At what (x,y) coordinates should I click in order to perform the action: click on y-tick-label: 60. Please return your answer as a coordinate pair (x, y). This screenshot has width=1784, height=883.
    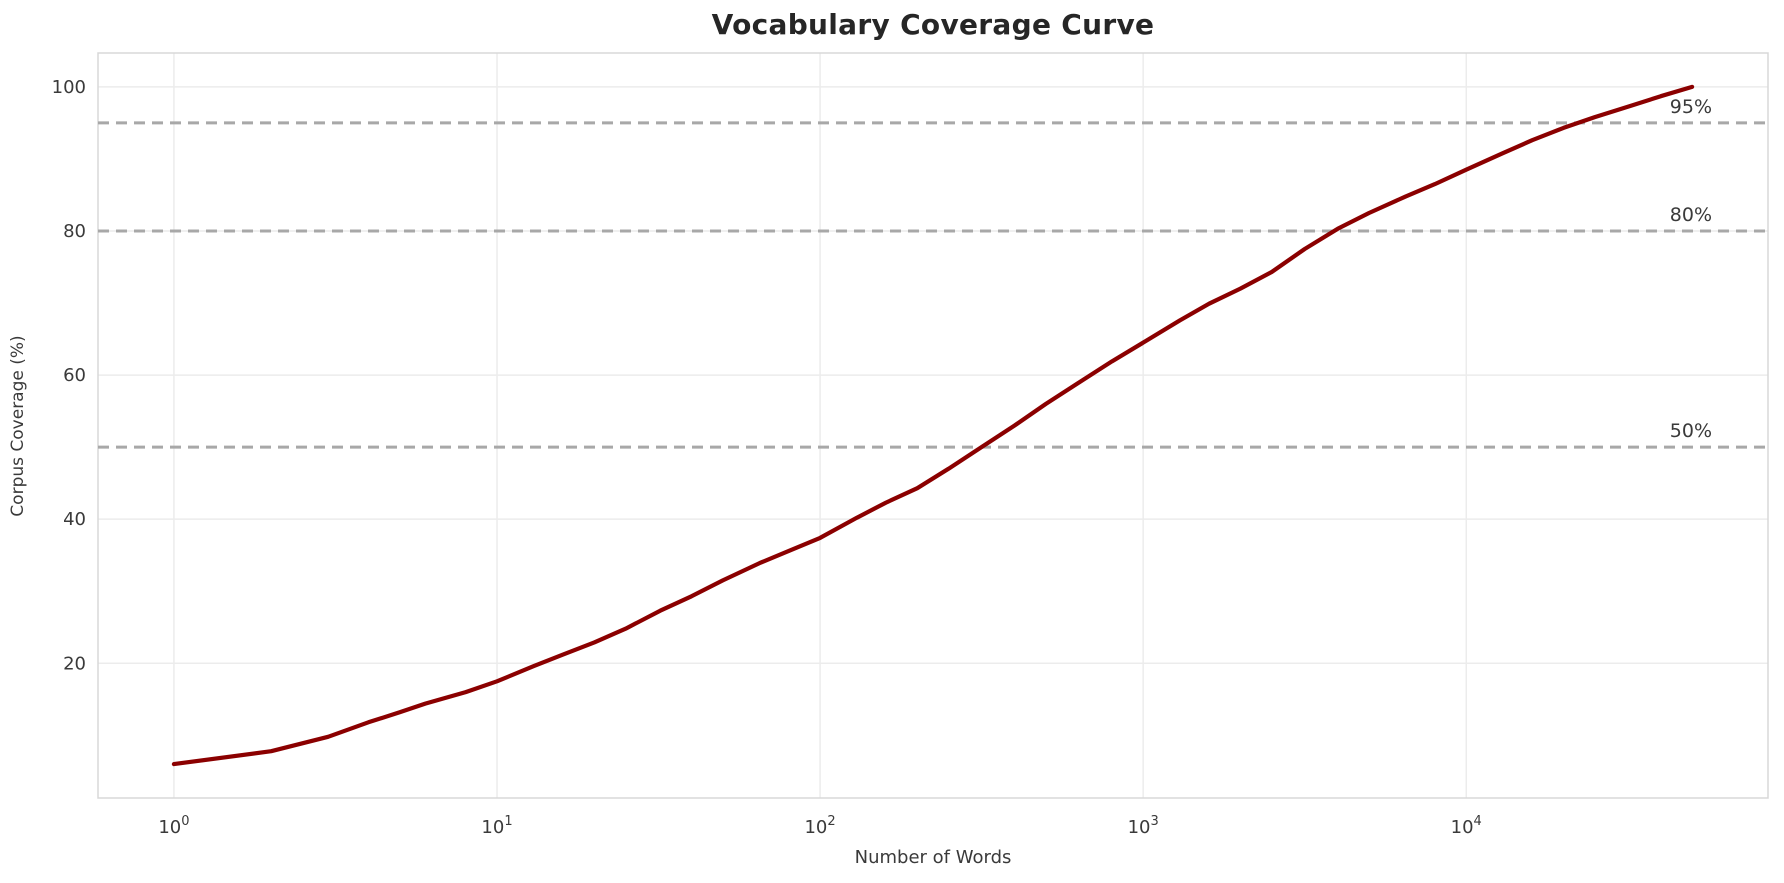
    Looking at the image, I should click on (74, 375).